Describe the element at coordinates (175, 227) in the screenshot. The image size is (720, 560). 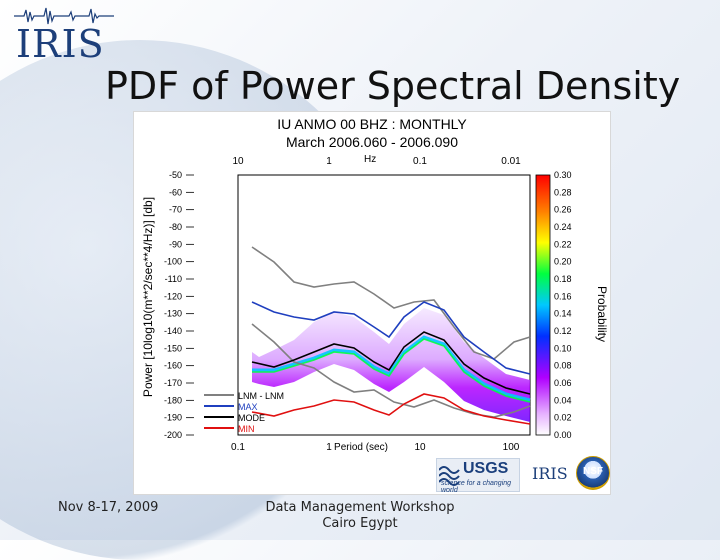
I see `y-tick-label: -80` at that location.